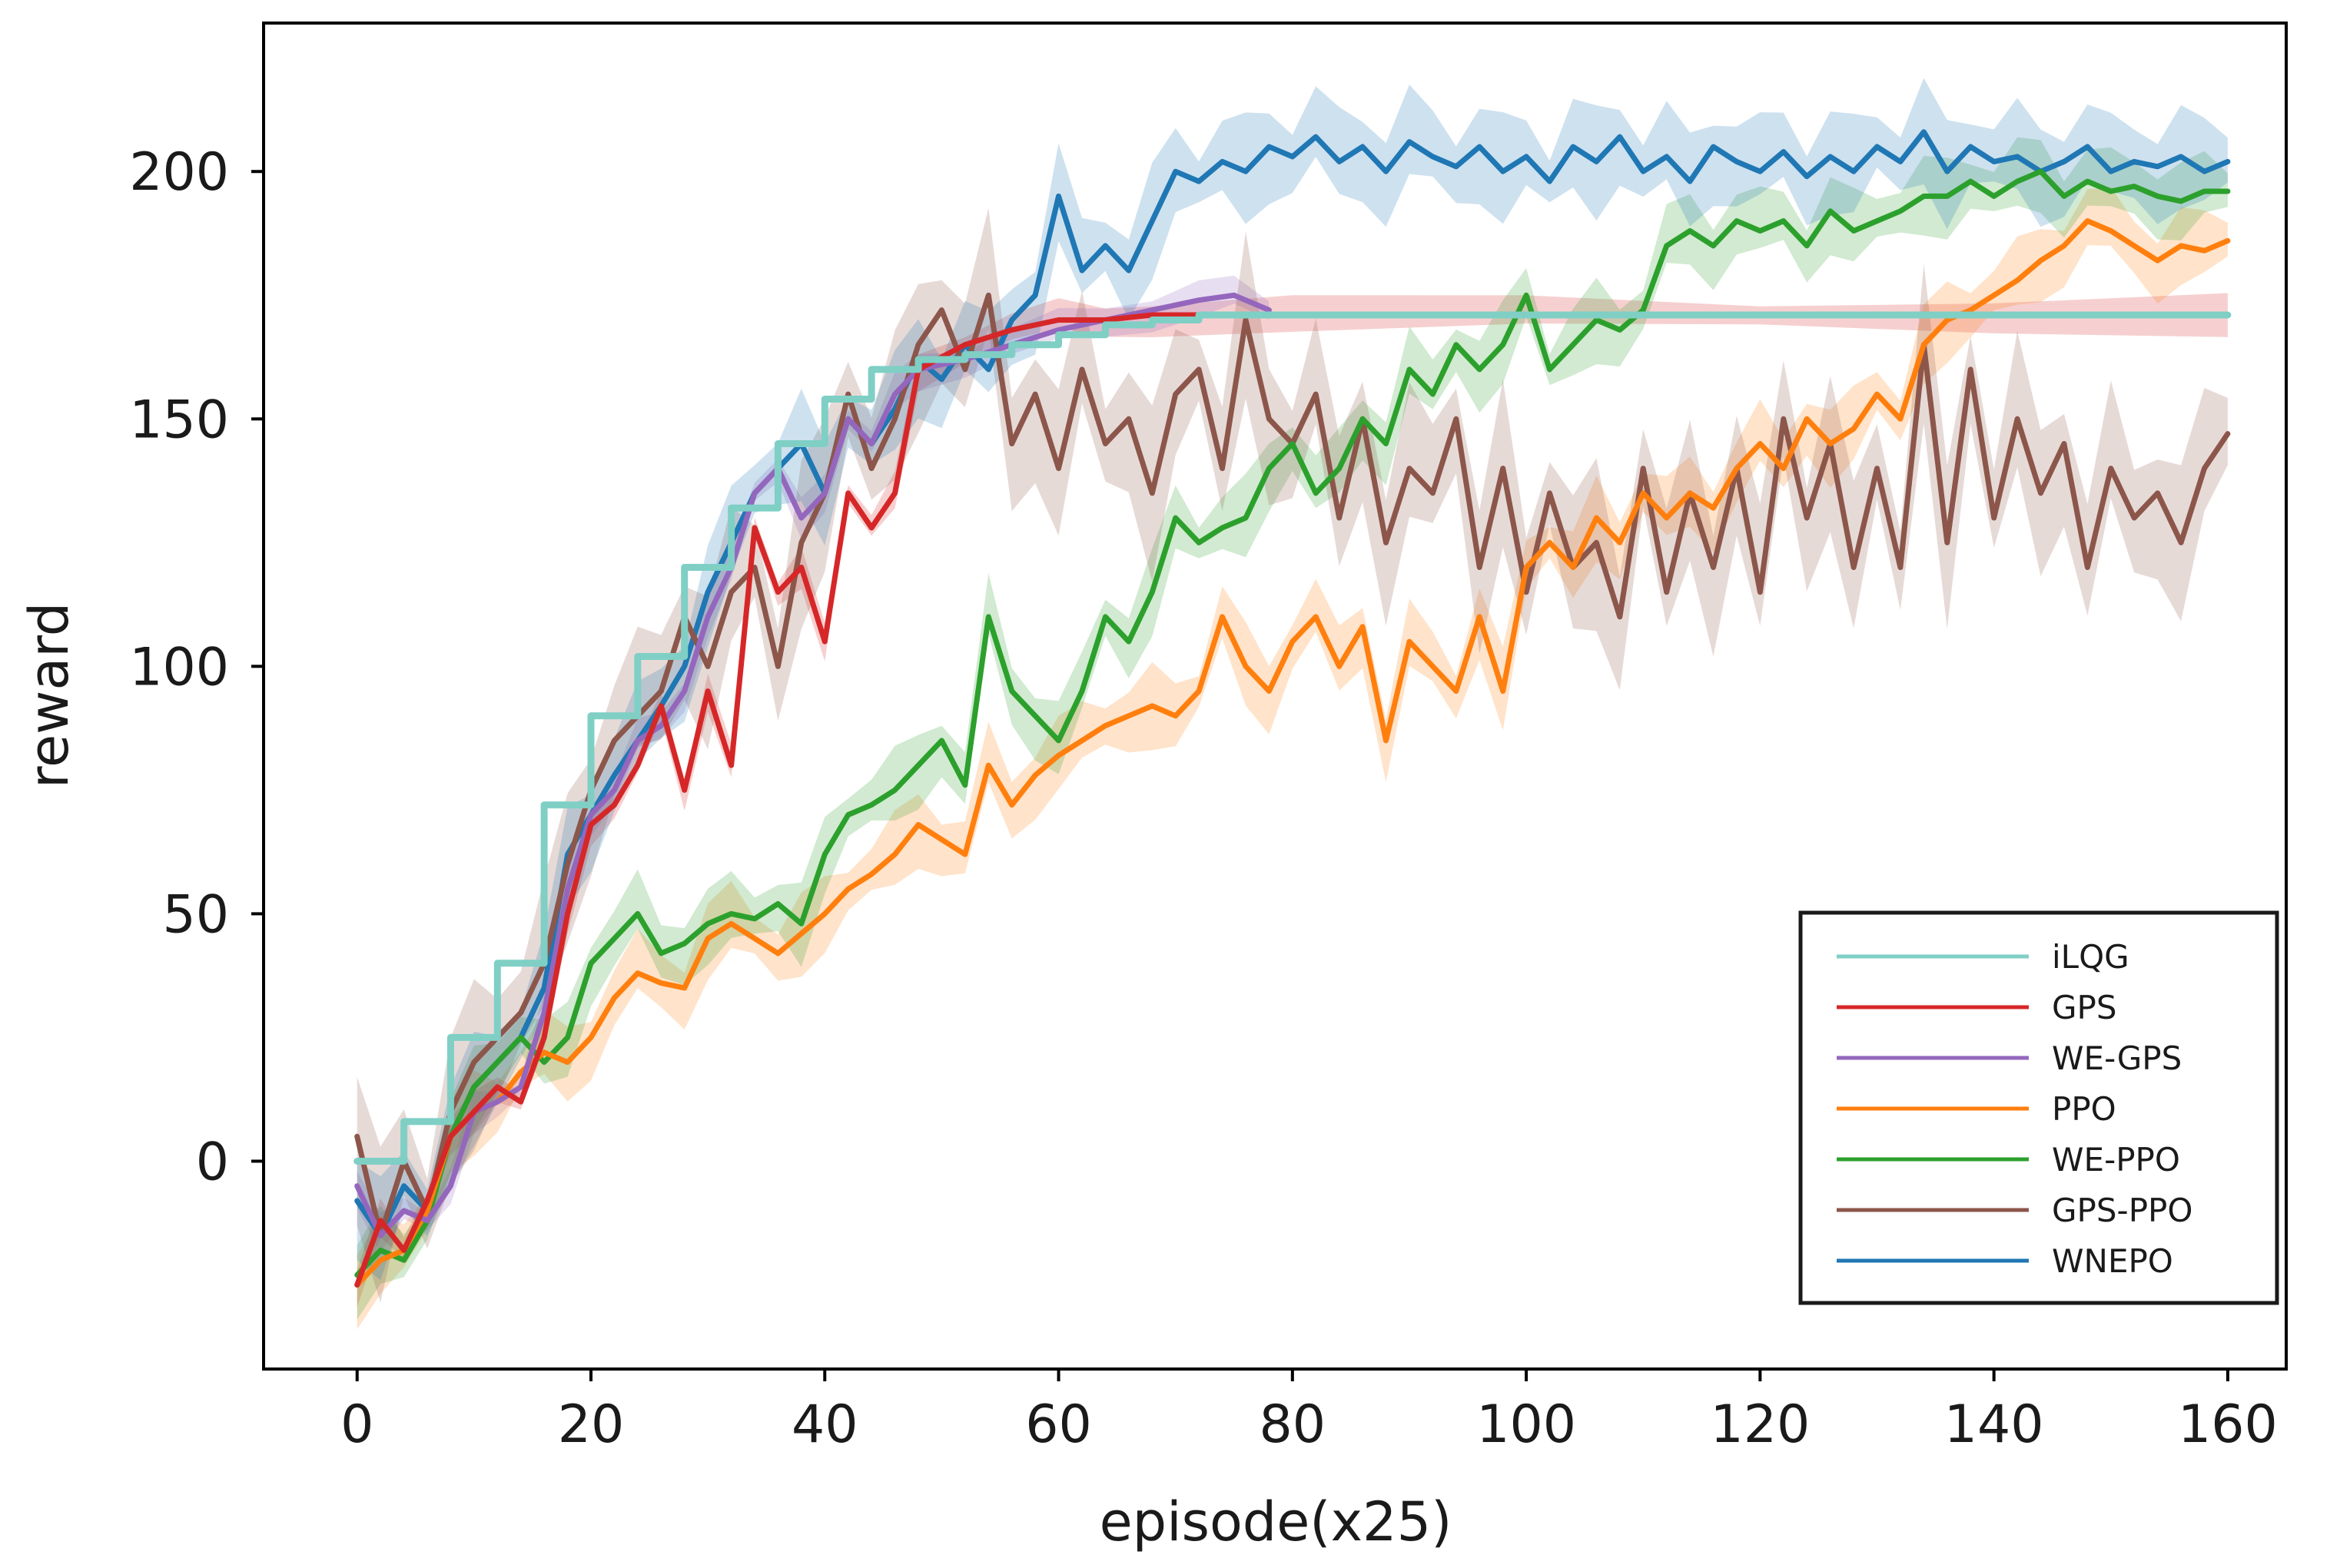 The image size is (2350, 1568). I want to click on y-tick-label: 100, so click(179, 667).